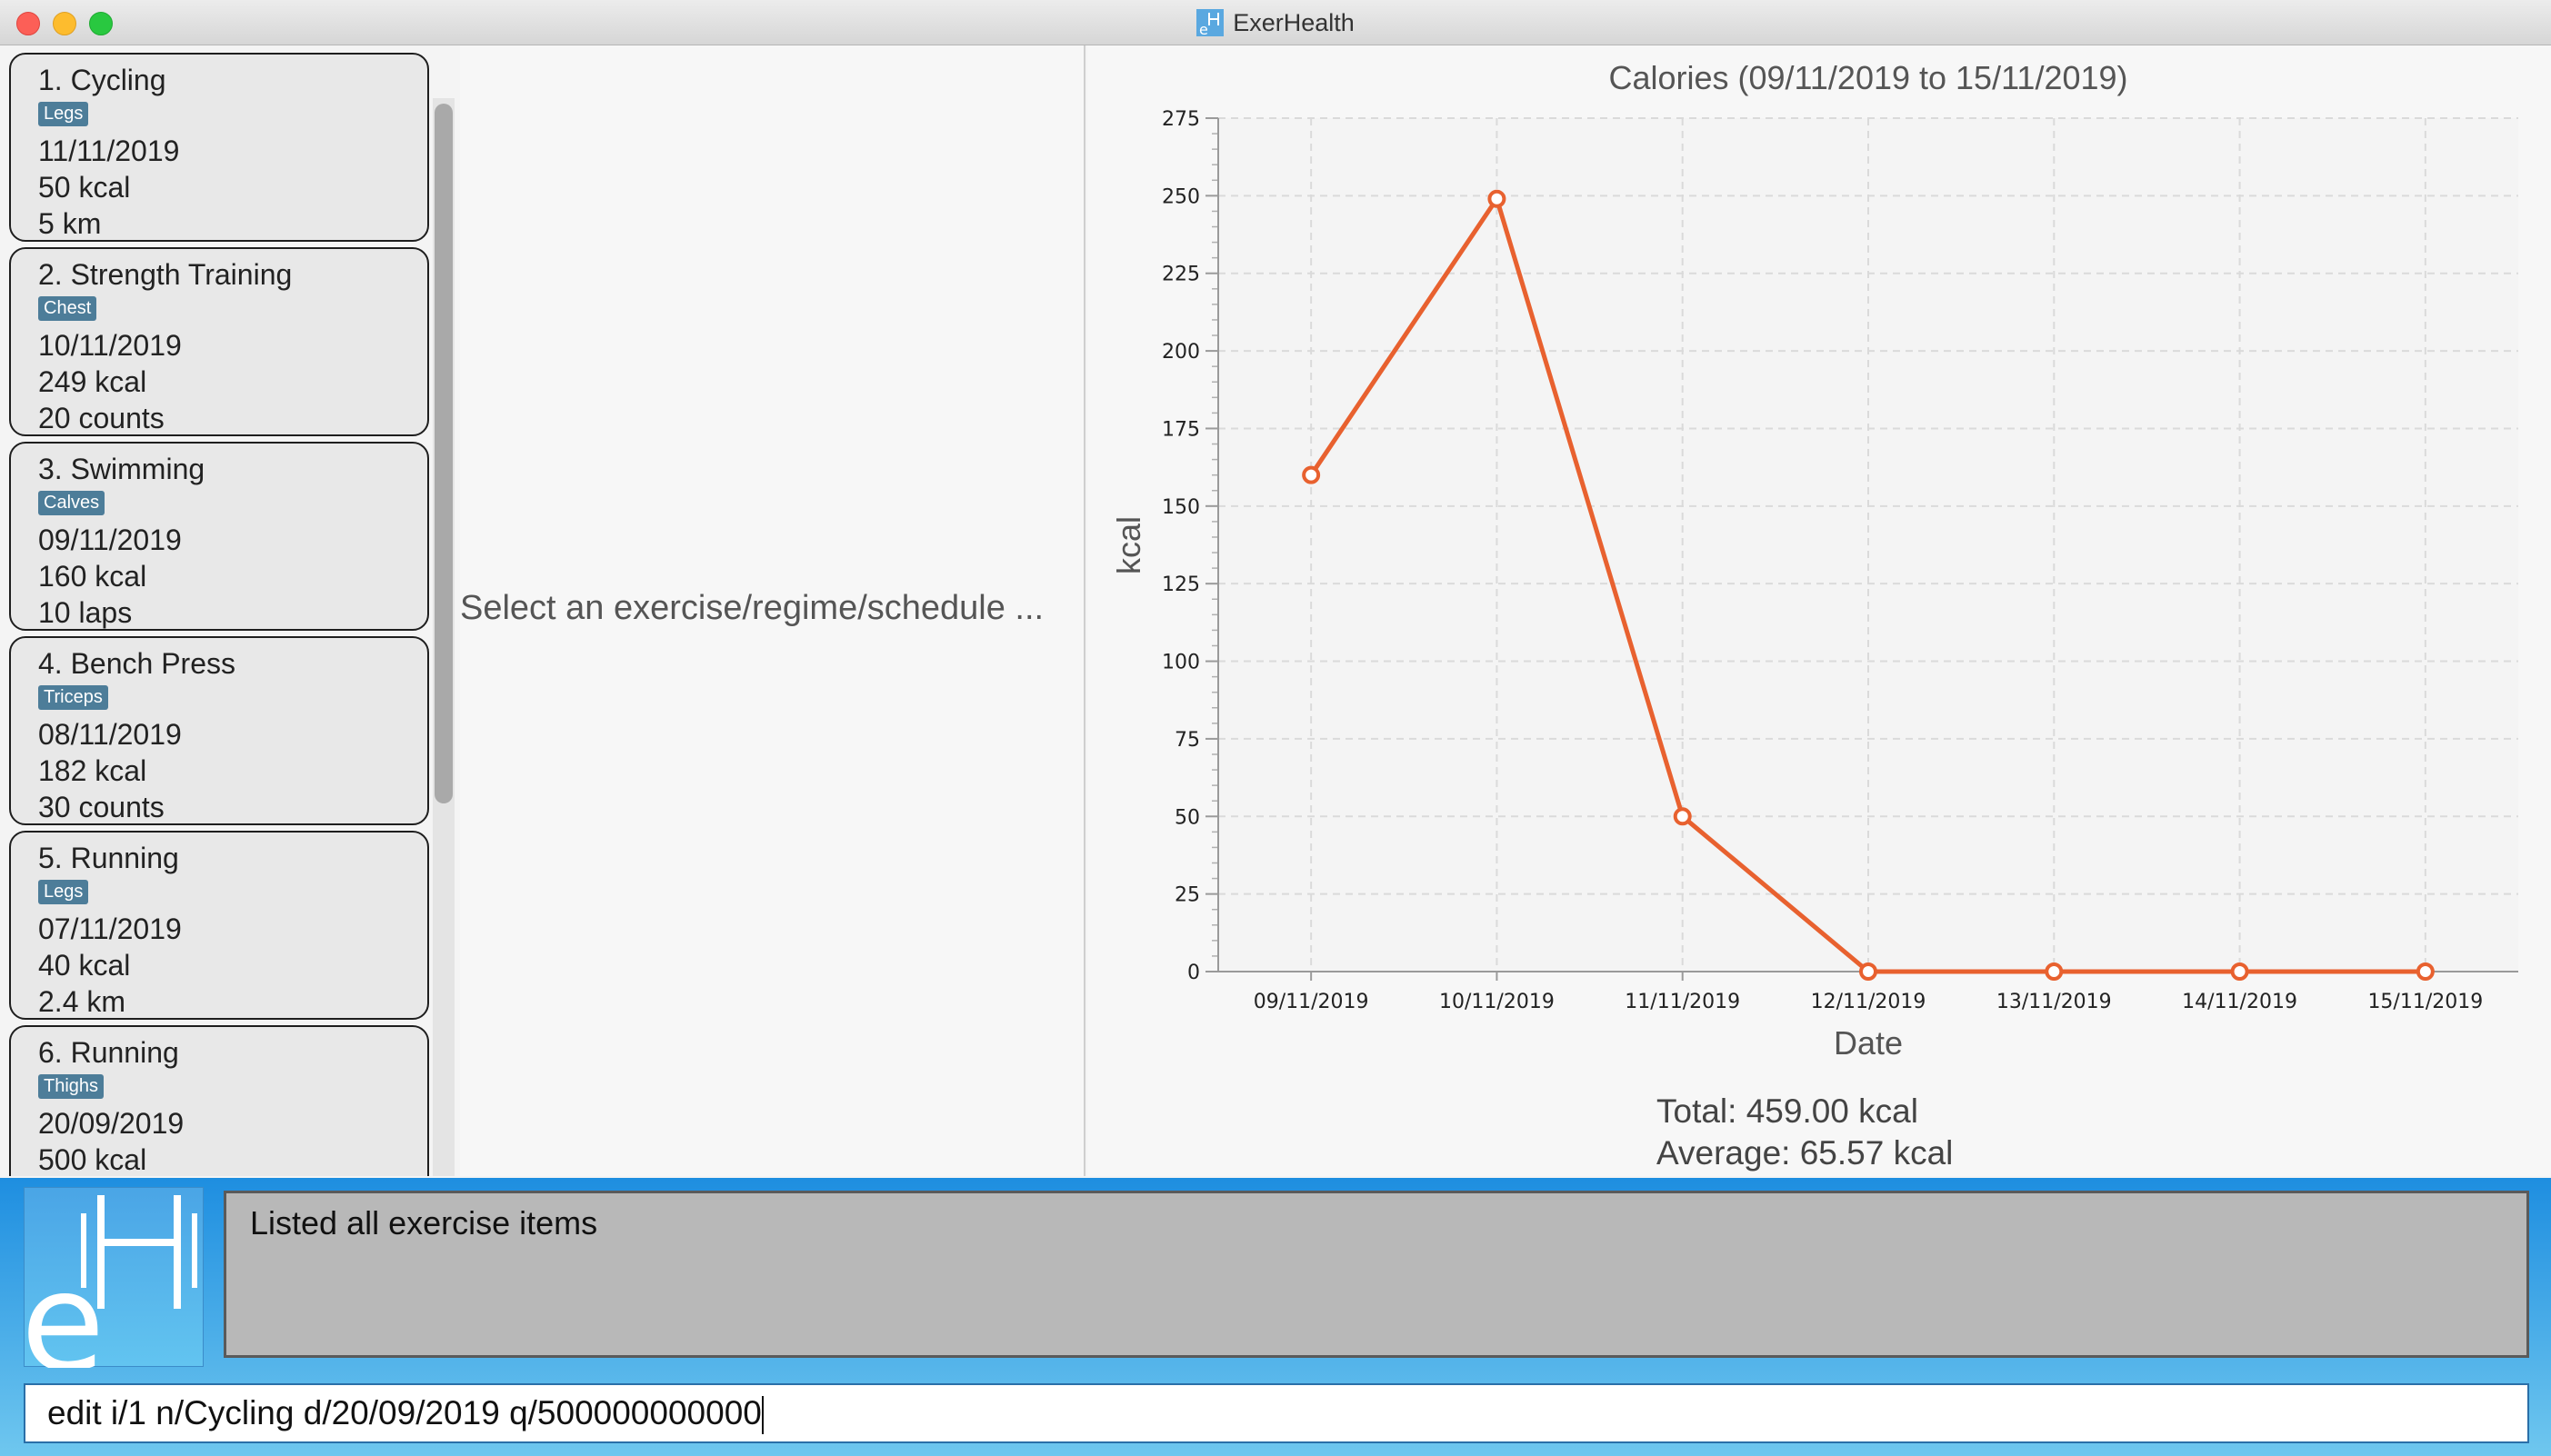 The height and width of the screenshot is (1456, 2551). What do you see at coordinates (219, 1100) in the screenshot?
I see `exercise-card: 6. Running Thighs 20/09/2019 500 kcal` at bounding box center [219, 1100].